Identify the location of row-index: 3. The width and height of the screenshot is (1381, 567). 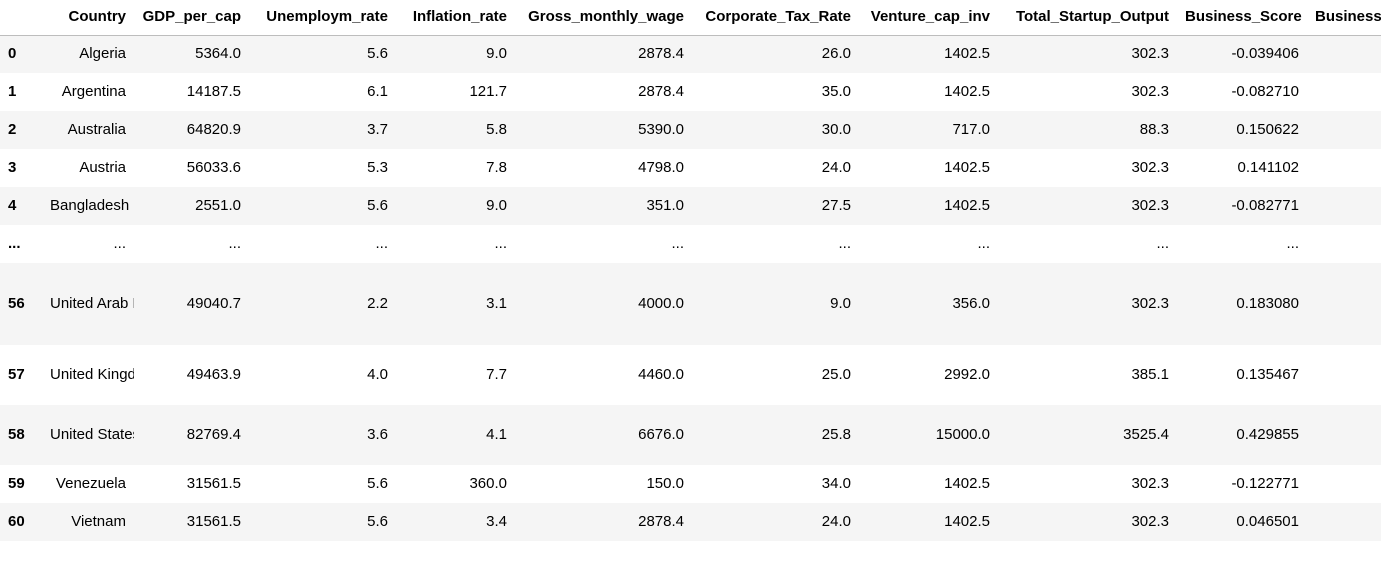
(12, 167).